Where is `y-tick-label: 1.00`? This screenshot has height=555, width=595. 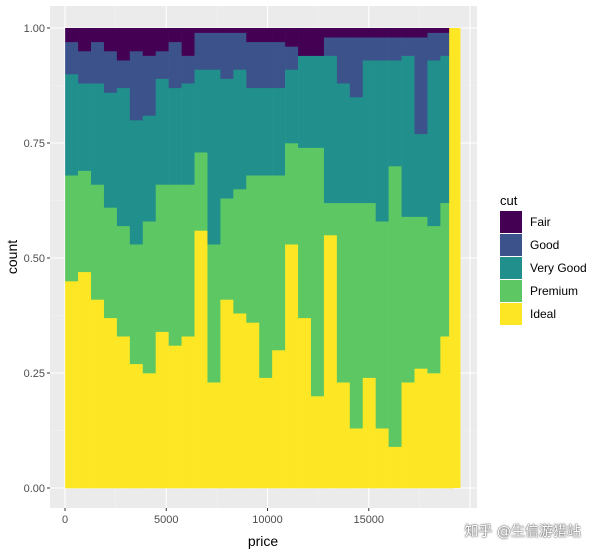
y-tick-label: 1.00 is located at coordinates (34, 29).